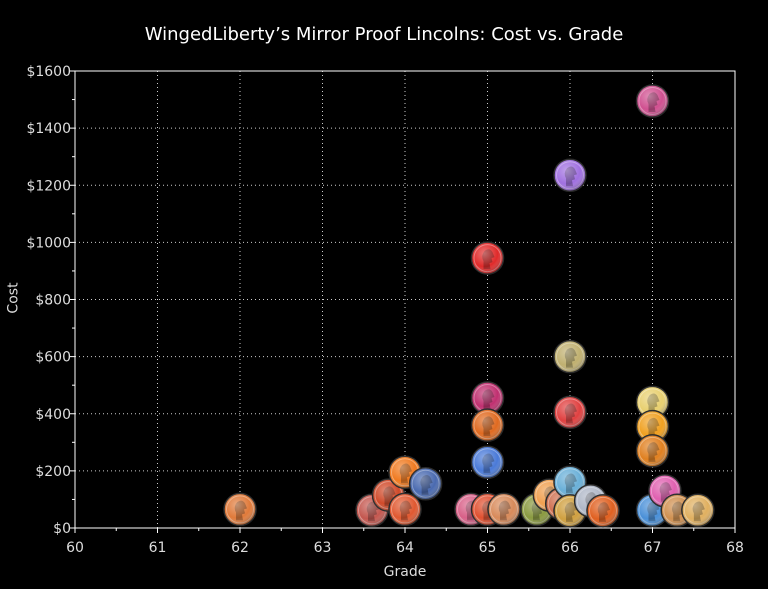 The image size is (768, 589). I want to click on y-tick-label: $400, so click(53, 415).